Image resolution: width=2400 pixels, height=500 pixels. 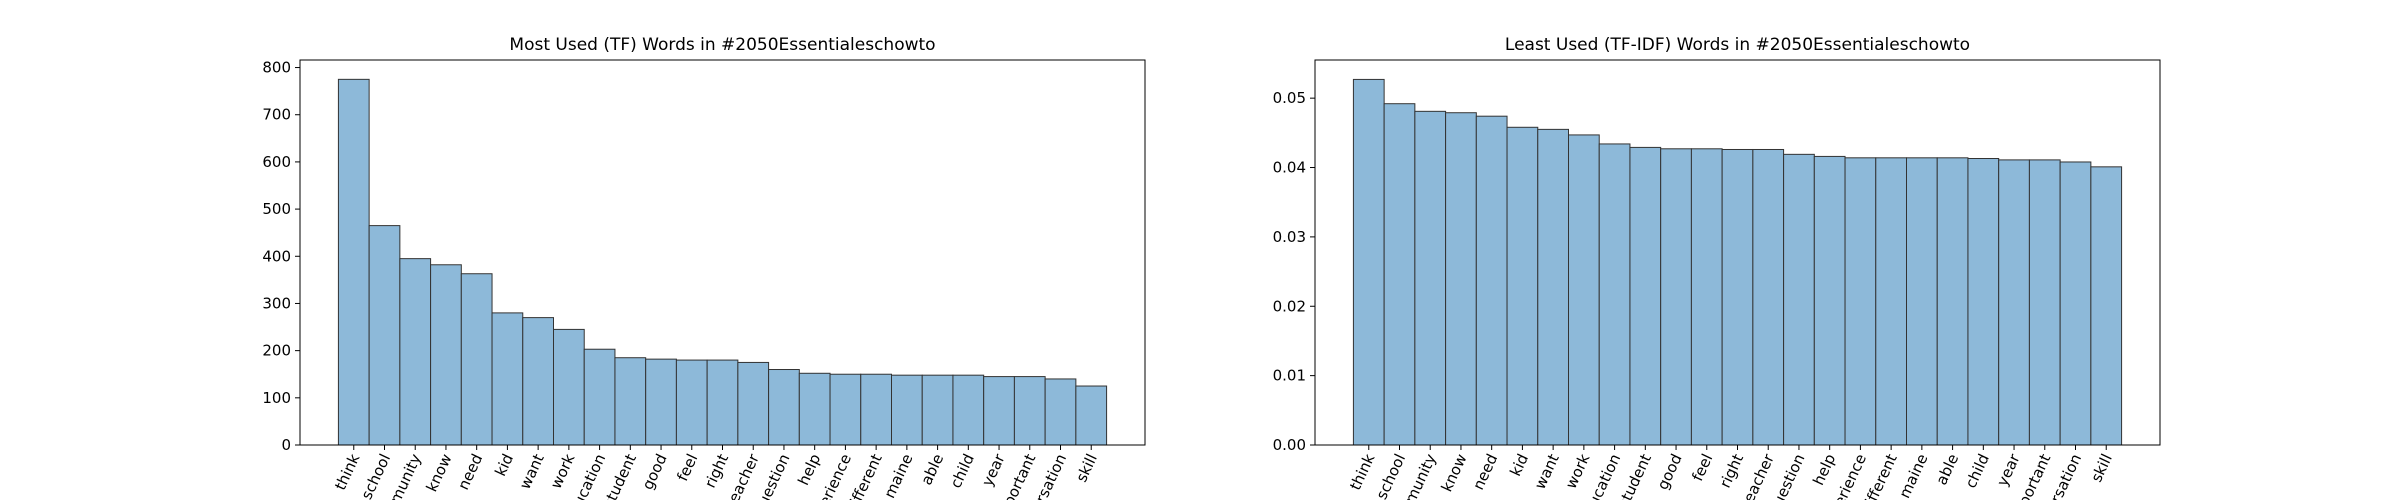 I want to click on y-tick-label: 400, so click(x=276, y=256).